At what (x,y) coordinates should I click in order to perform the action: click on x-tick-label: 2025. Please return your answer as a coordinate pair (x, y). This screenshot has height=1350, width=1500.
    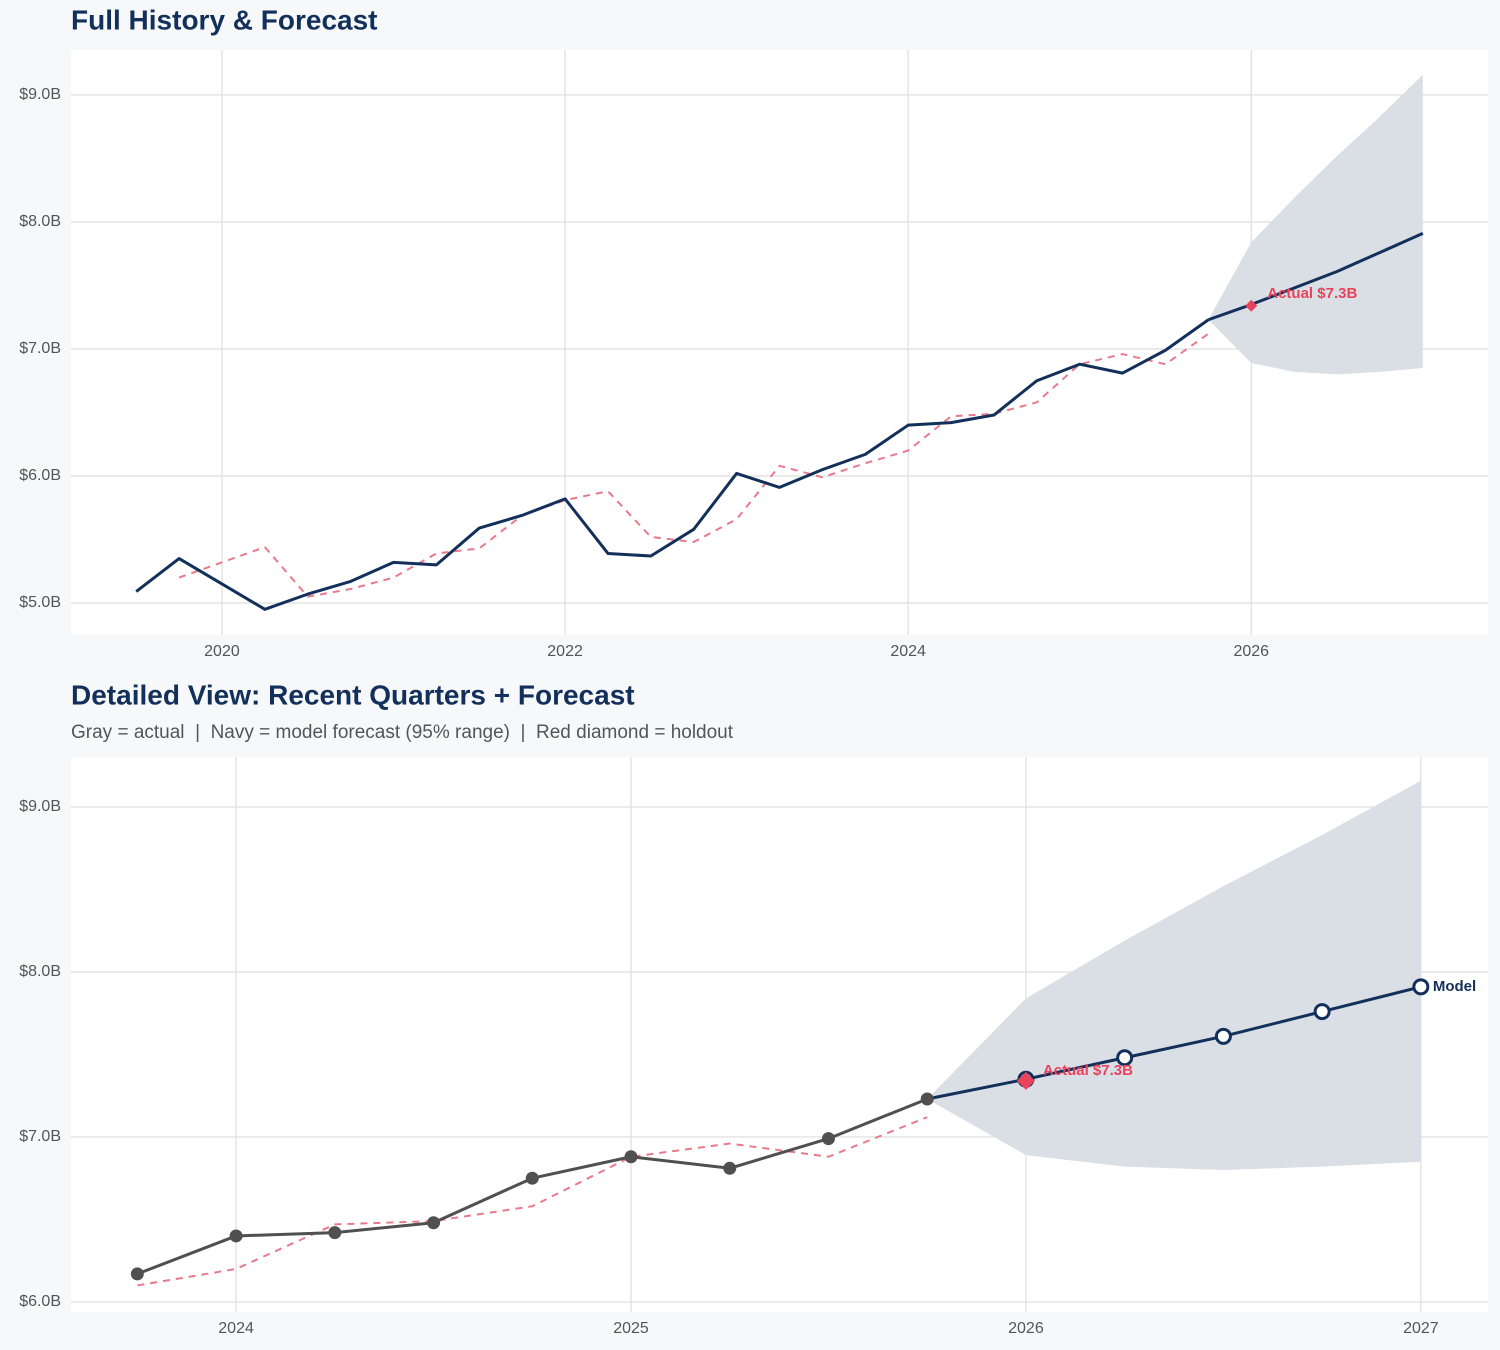
    Looking at the image, I should click on (631, 1328).